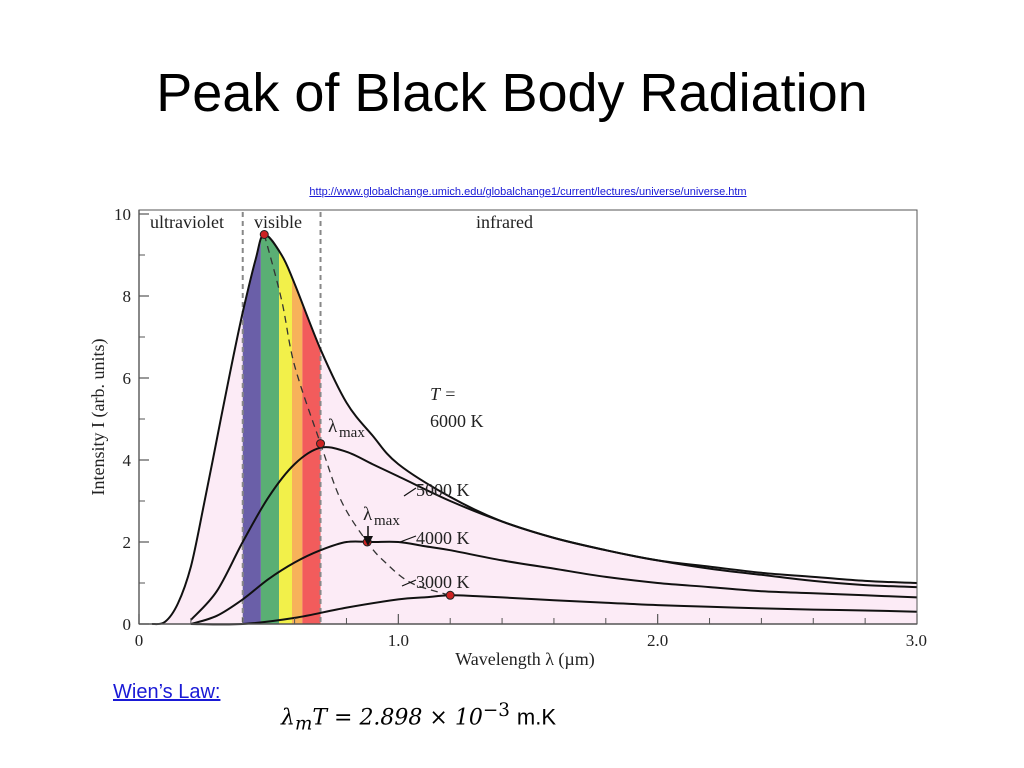  I want to click on region-dividers, so click(281, 418).